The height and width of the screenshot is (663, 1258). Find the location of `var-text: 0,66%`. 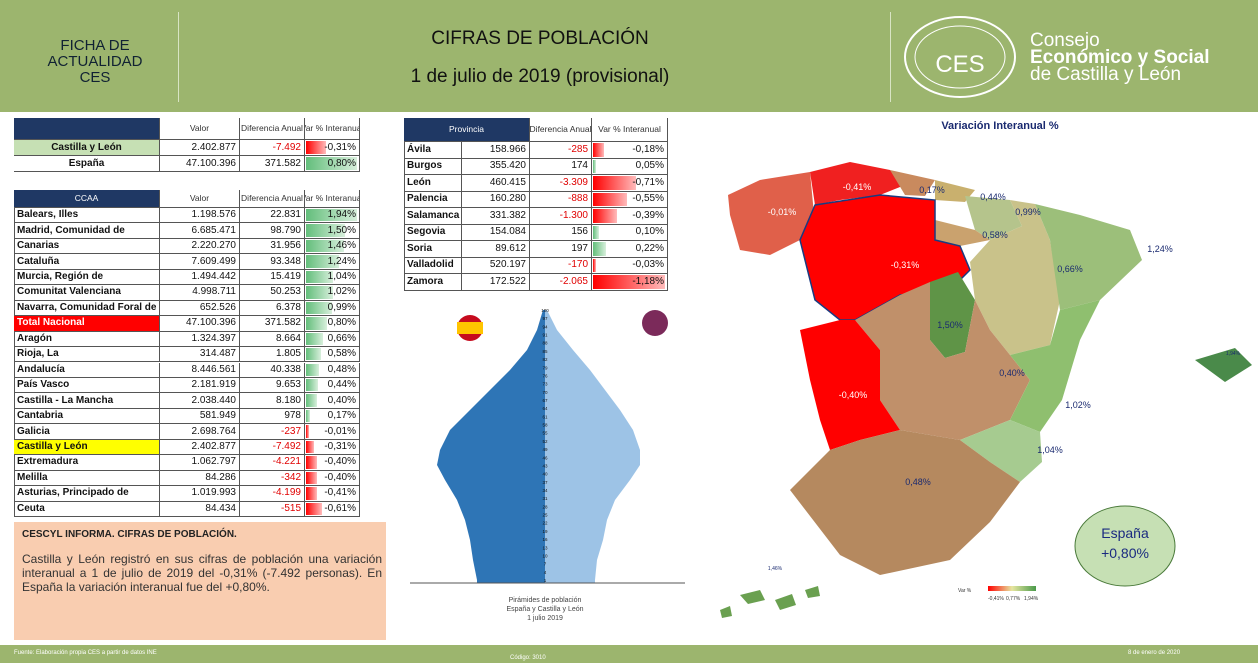

var-text: 0,66% is located at coordinates (341, 338).